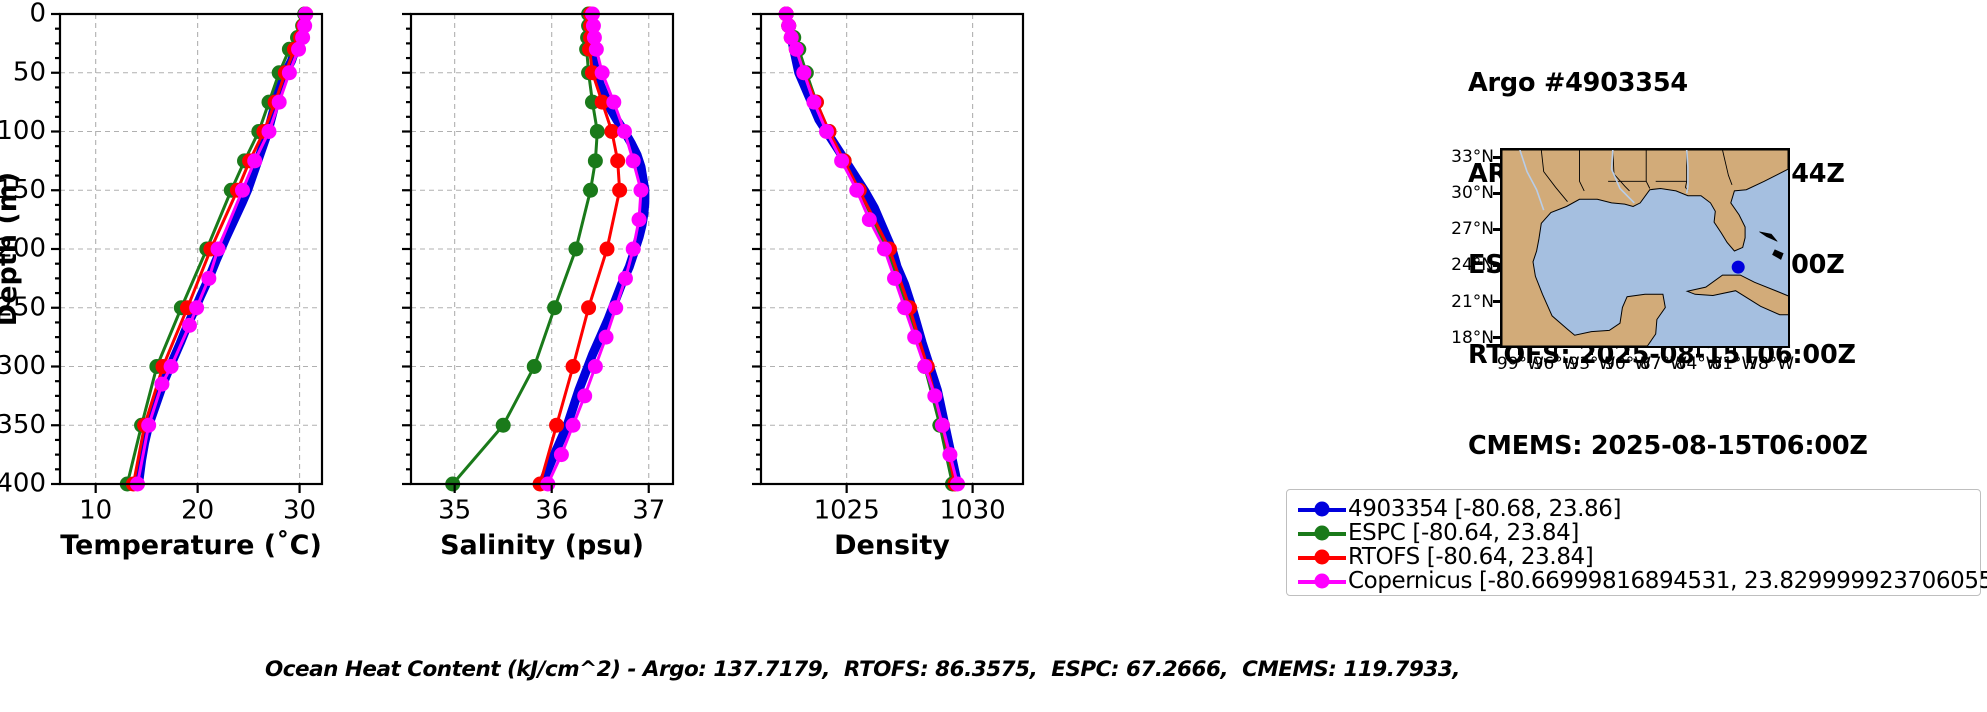 This screenshot has width=1987, height=712. I want to click on legend-item-argo: 4903354 [-80.68, 23.86], so click(1633, 509).